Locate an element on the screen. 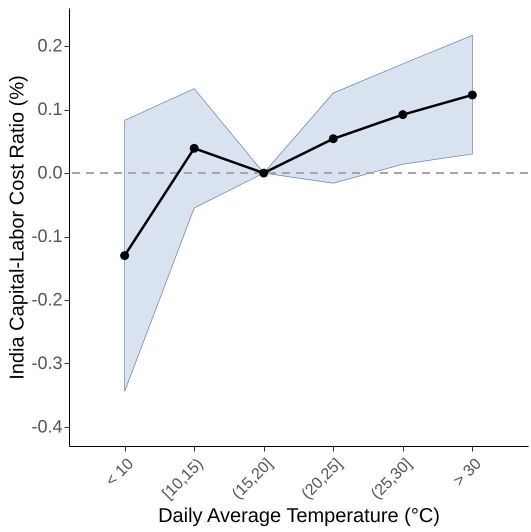 The height and width of the screenshot is (532, 531). y-tick-label: -0.2 is located at coordinates (46, 300).